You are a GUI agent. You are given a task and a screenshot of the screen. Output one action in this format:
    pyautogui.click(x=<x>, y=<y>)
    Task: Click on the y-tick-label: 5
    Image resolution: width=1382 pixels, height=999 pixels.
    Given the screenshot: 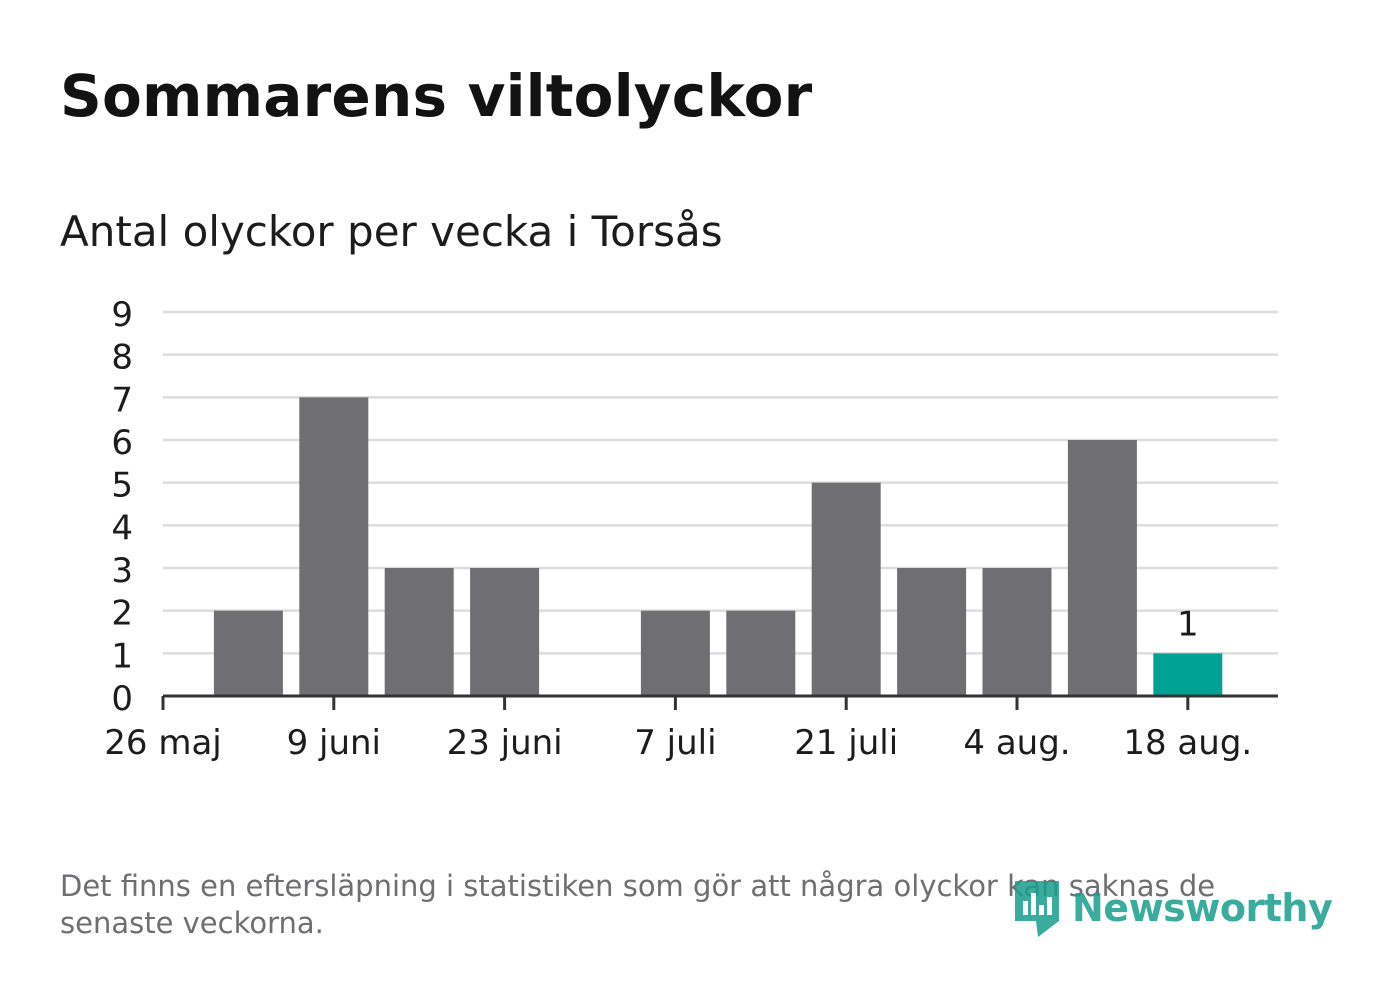 What is the action you would take?
    pyautogui.click(x=122, y=486)
    